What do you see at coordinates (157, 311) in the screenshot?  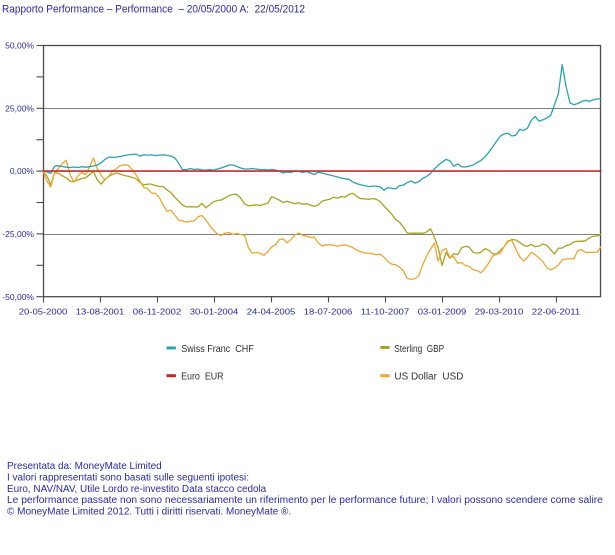 I see `svg-text: 06-11-2002` at bounding box center [157, 311].